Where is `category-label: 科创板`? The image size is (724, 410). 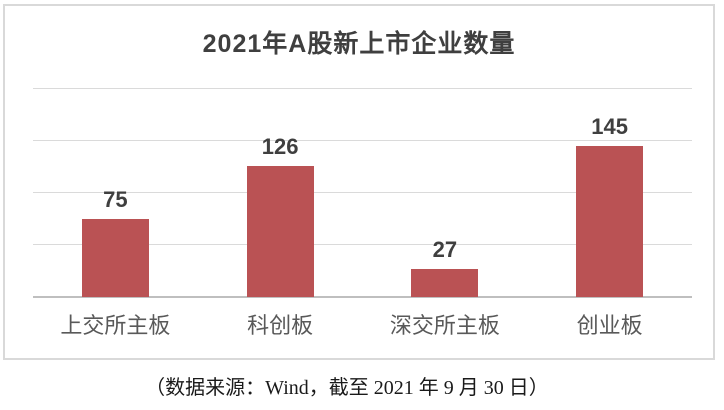
category-label: 科创板 is located at coordinates (280, 325).